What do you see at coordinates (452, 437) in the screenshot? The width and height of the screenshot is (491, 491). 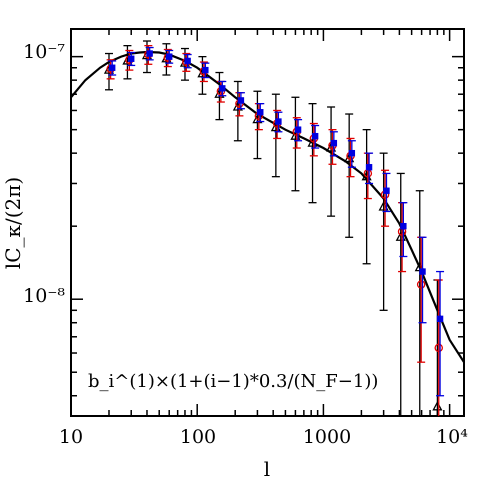 I see `x-tick-label-10000: 10⁴` at bounding box center [452, 437].